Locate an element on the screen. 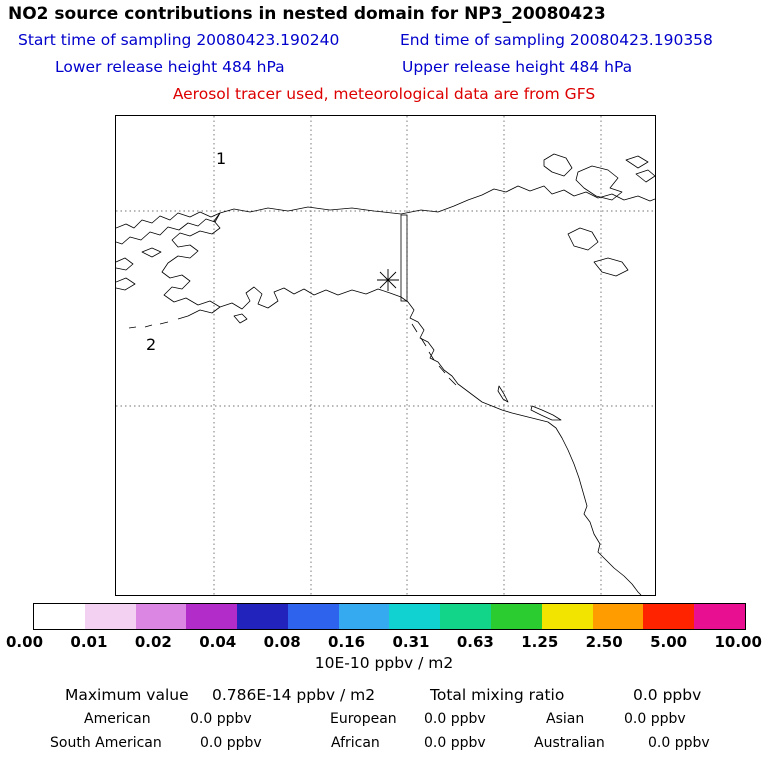 The image size is (768, 768). colorbar is located at coordinates (389, 616).